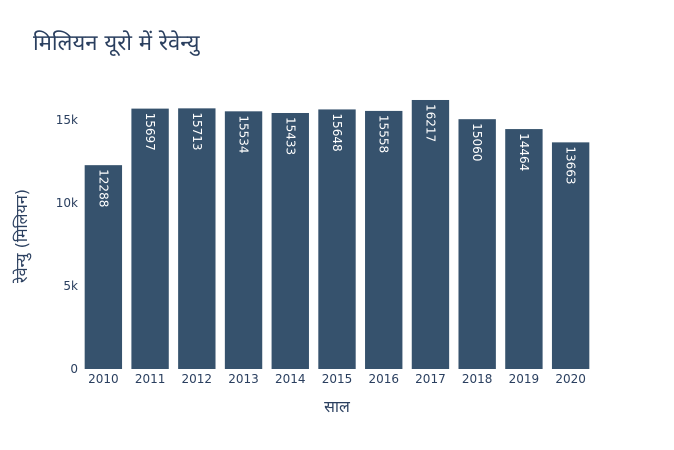 This screenshot has height=450, width=674. What do you see at coordinates (430, 123) in the screenshot?
I see `bar-value-label: 16217` at bounding box center [430, 123].